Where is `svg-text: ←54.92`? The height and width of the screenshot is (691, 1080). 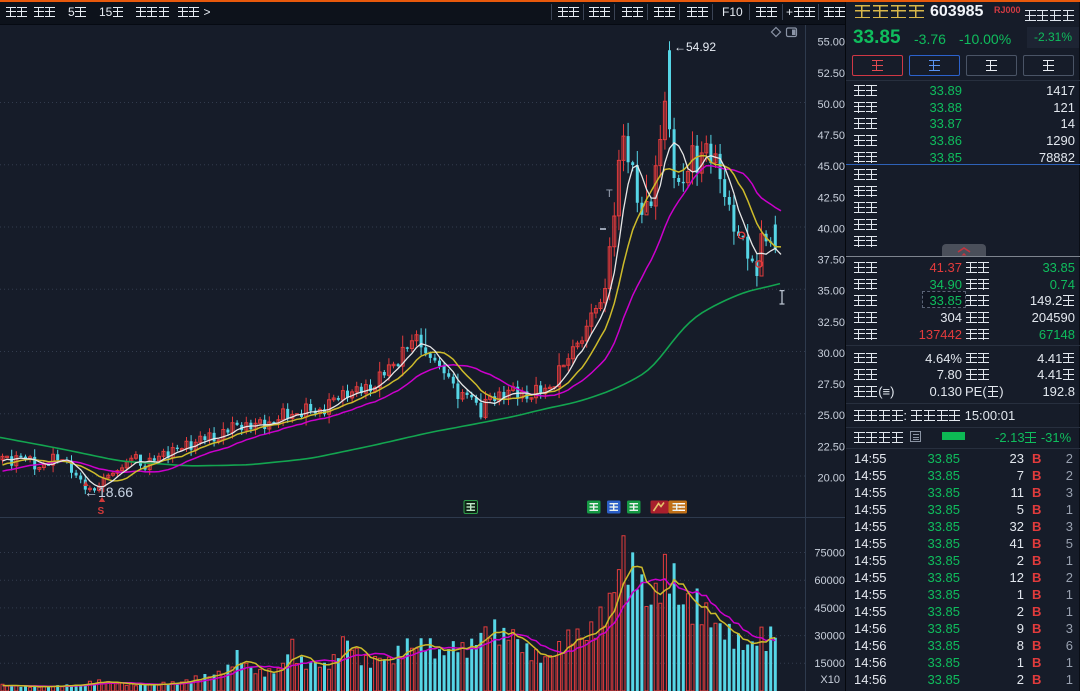
svg-text: ←54.92 is located at coordinates (695, 47).